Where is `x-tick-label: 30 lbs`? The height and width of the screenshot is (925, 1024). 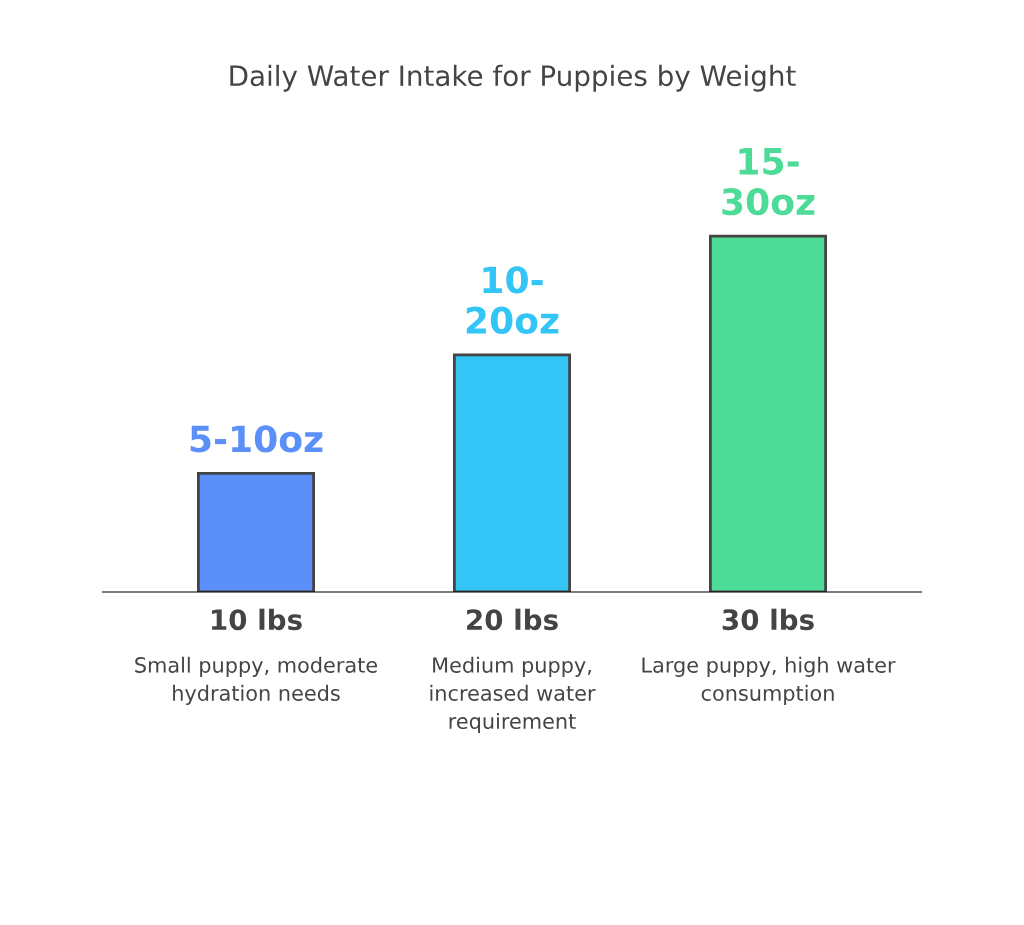
x-tick-label: 30 lbs is located at coordinates (768, 619).